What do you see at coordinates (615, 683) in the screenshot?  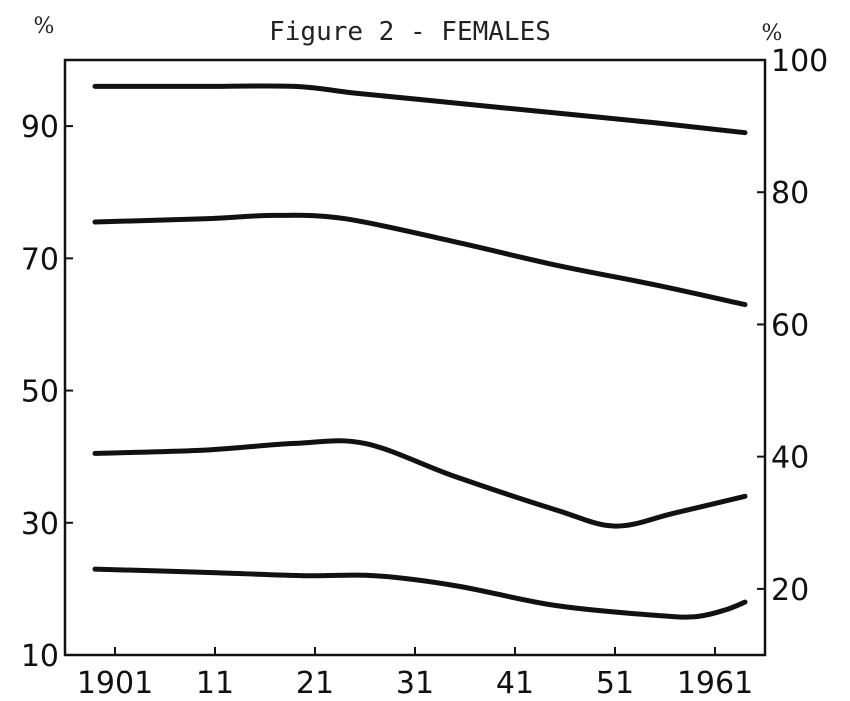 I see `x-tick-label: 51` at bounding box center [615, 683].